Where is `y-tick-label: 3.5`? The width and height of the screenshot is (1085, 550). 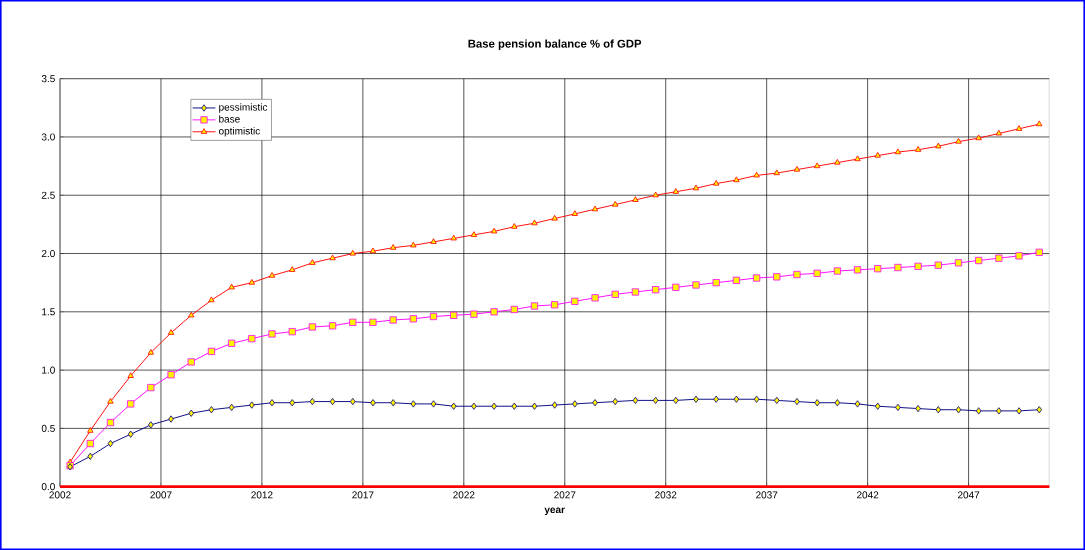
y-tick-label: 3.5 is located at coordinates (48, 79).